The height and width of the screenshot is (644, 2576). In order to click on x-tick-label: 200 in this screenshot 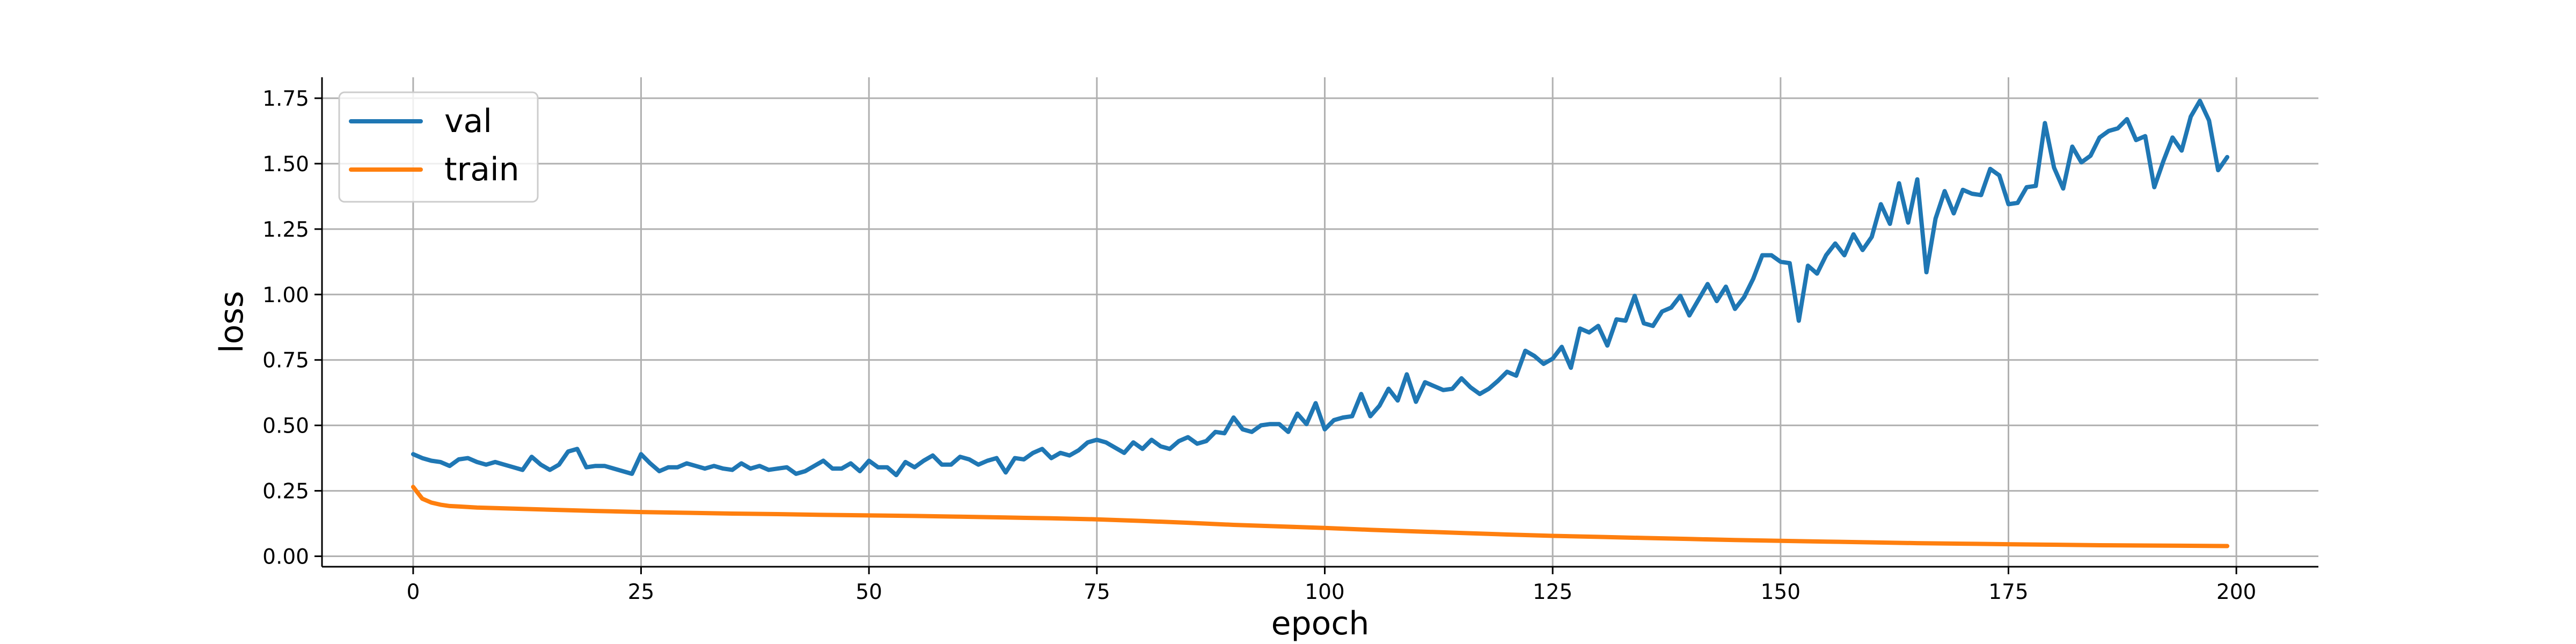, I will do `click(2236, 592)`.